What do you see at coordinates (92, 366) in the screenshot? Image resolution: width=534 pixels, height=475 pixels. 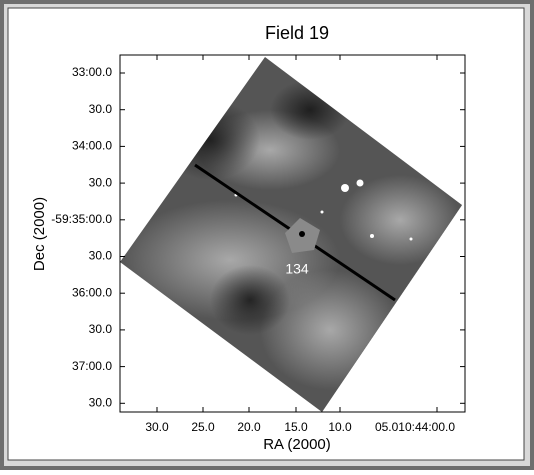 I see `y-tick-label: 37:00.0` at bounding box center [92, 366].